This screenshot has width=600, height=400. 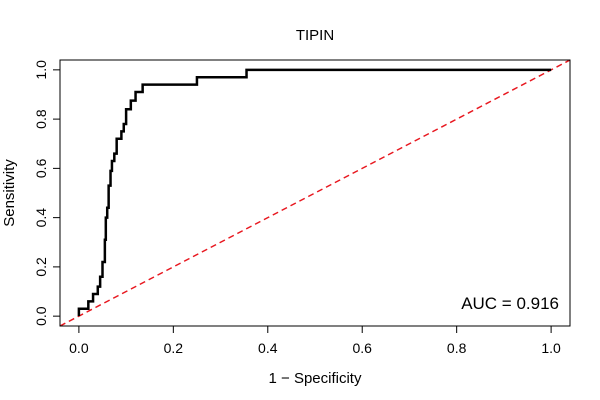 I want to click on y-axis-label: Sensitivity, so click(x=9, y=193).